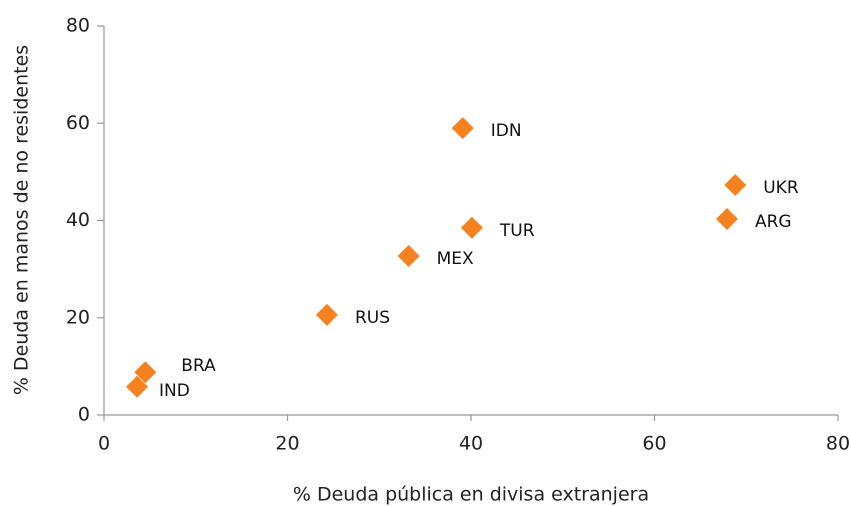  Describe the element at coordinates (838, 444) in the screenshot. I see `x-tick-label: 80` at that location.